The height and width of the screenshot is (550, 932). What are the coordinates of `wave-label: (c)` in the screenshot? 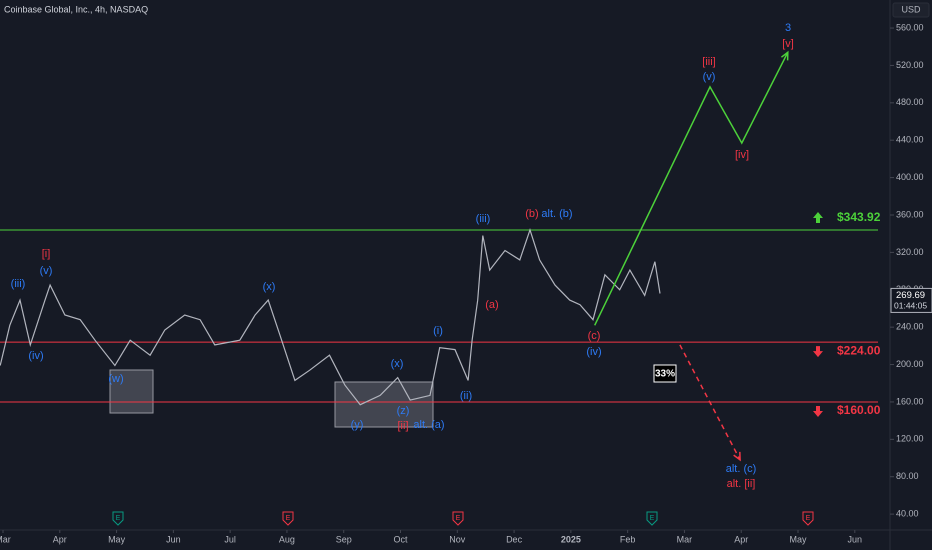 It's located at (594, 336).